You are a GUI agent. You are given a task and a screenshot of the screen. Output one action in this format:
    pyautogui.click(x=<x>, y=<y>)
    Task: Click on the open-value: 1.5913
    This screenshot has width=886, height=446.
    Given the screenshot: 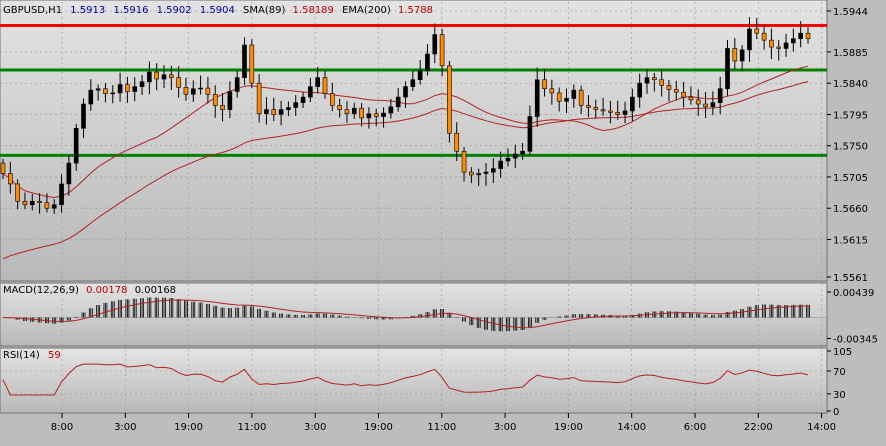 What is the action you would take?
    pyautogui.click(x=87, y=10)
    